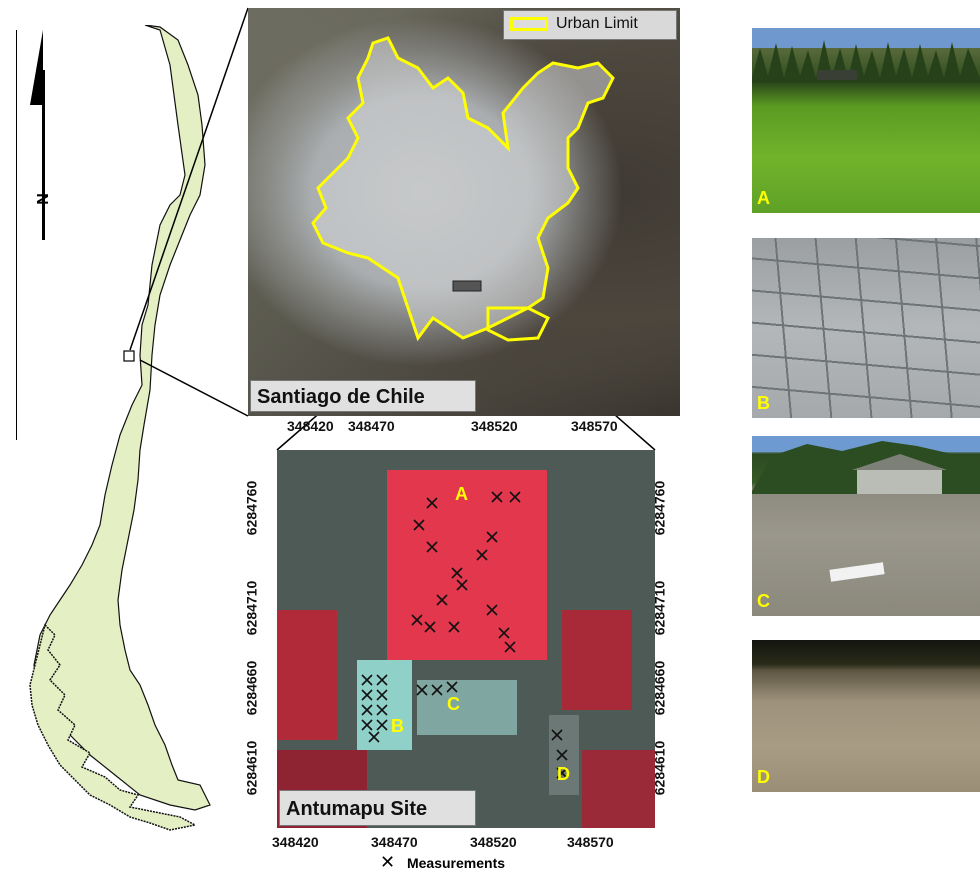 This screenshot has height=875, width=980. Describe the element at coordinates (659, 608) in the screenshot. I see `y-tick-right-2: 6284710` at that location.